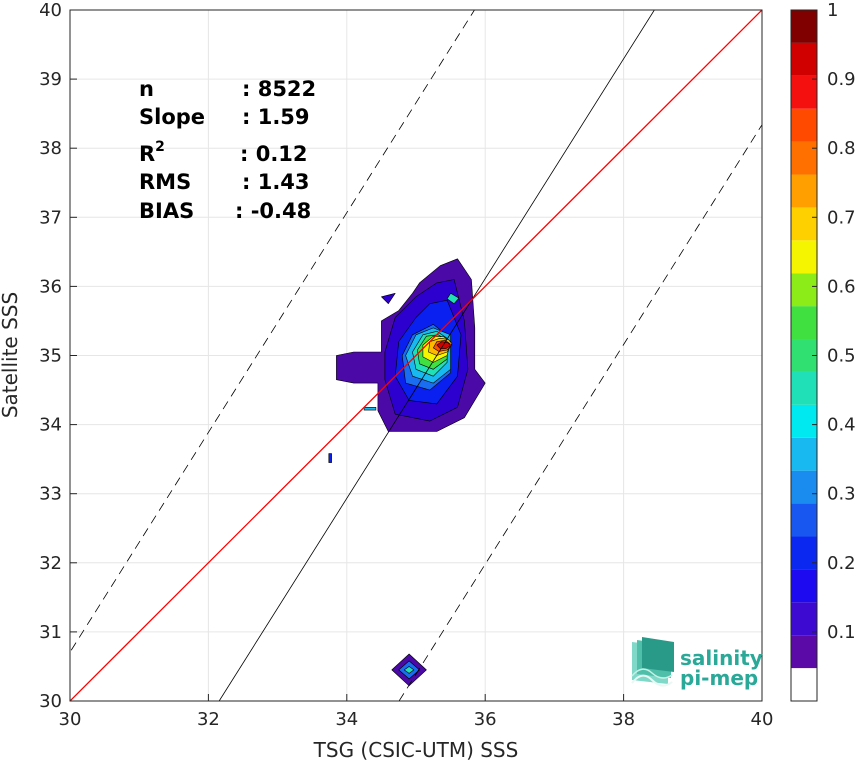 This screenshot has height=767, width=858. I want to click on waves-icon, so click(652, 662).